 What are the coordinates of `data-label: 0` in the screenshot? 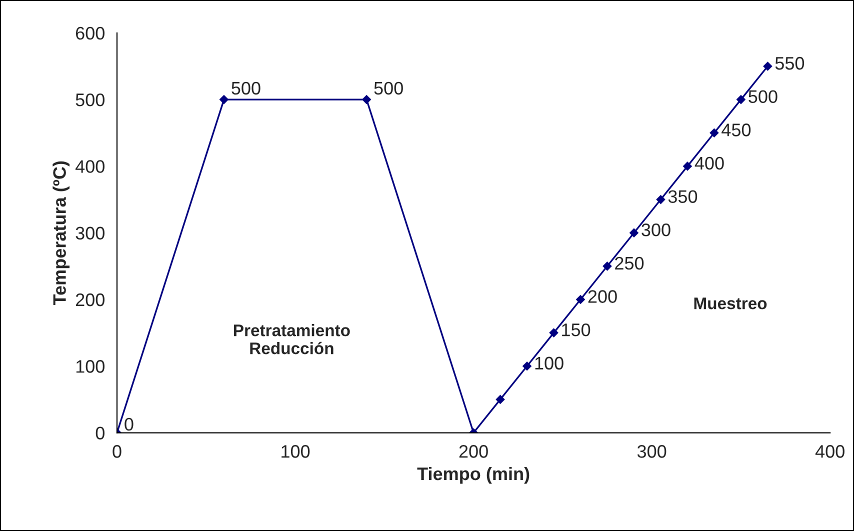 It's located at (129, 424).